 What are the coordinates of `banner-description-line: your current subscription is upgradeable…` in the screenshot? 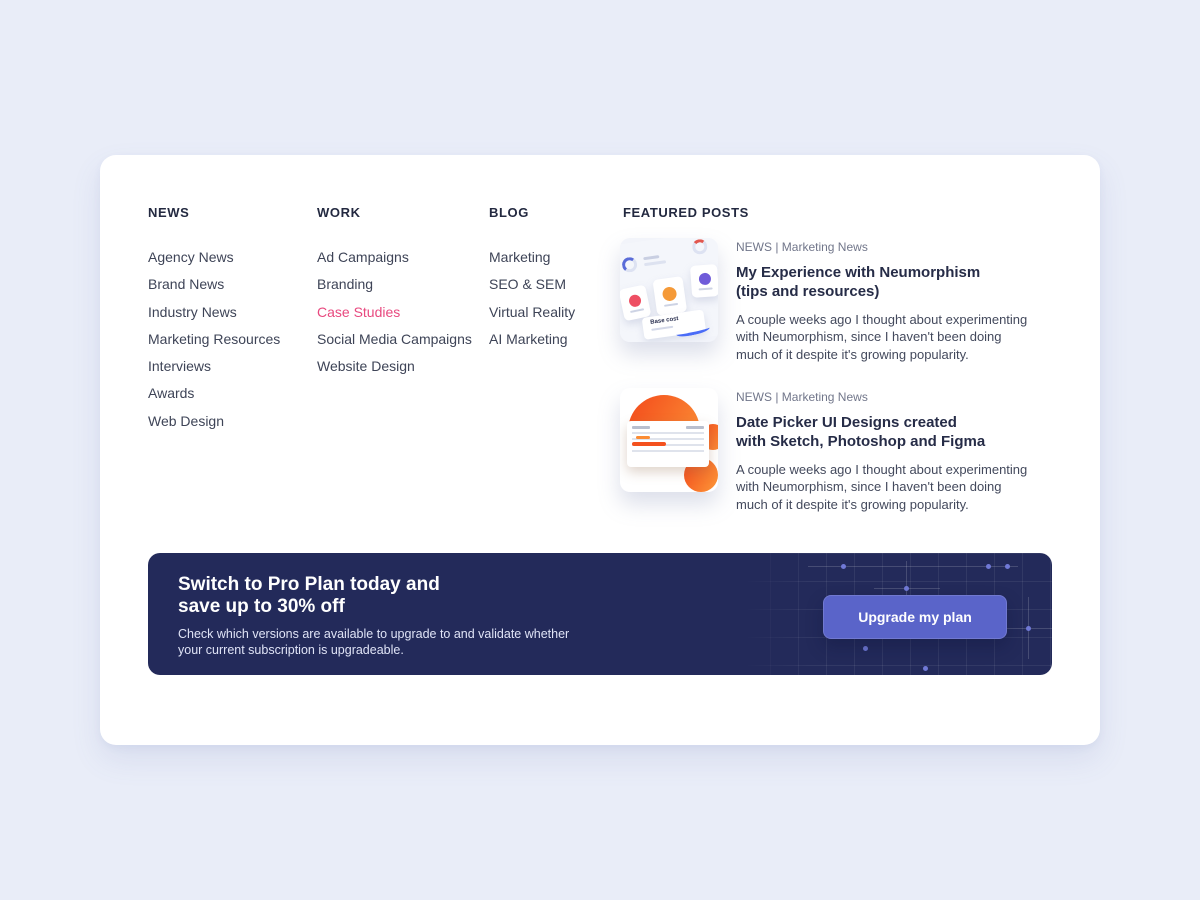 It's located at (291, 650).